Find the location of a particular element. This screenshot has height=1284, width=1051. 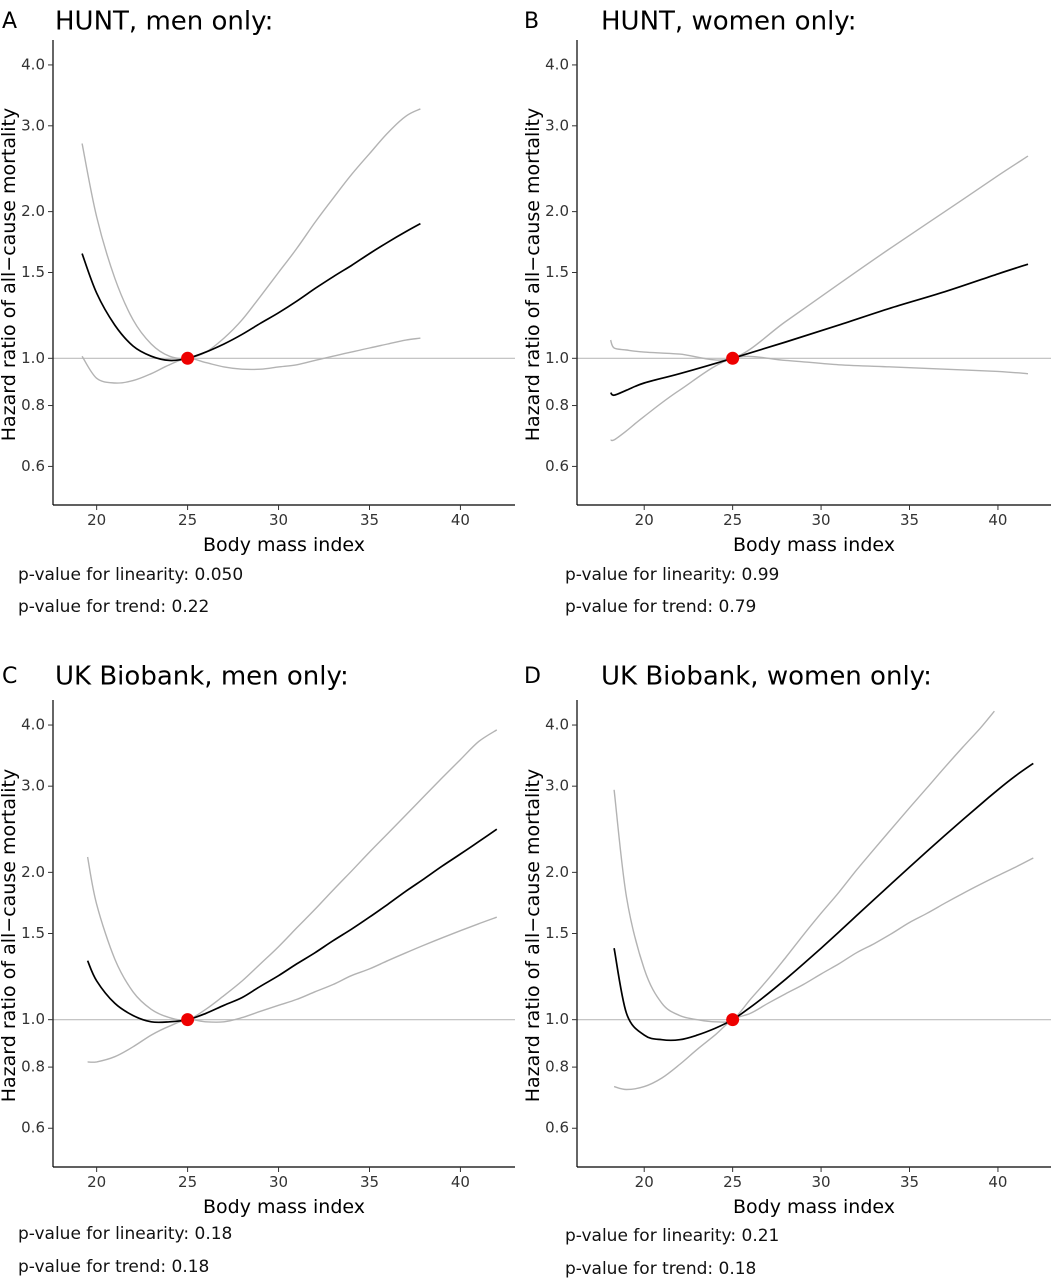

panel-d-x-tick-label: 30 is located at coordinates (821, 1182).